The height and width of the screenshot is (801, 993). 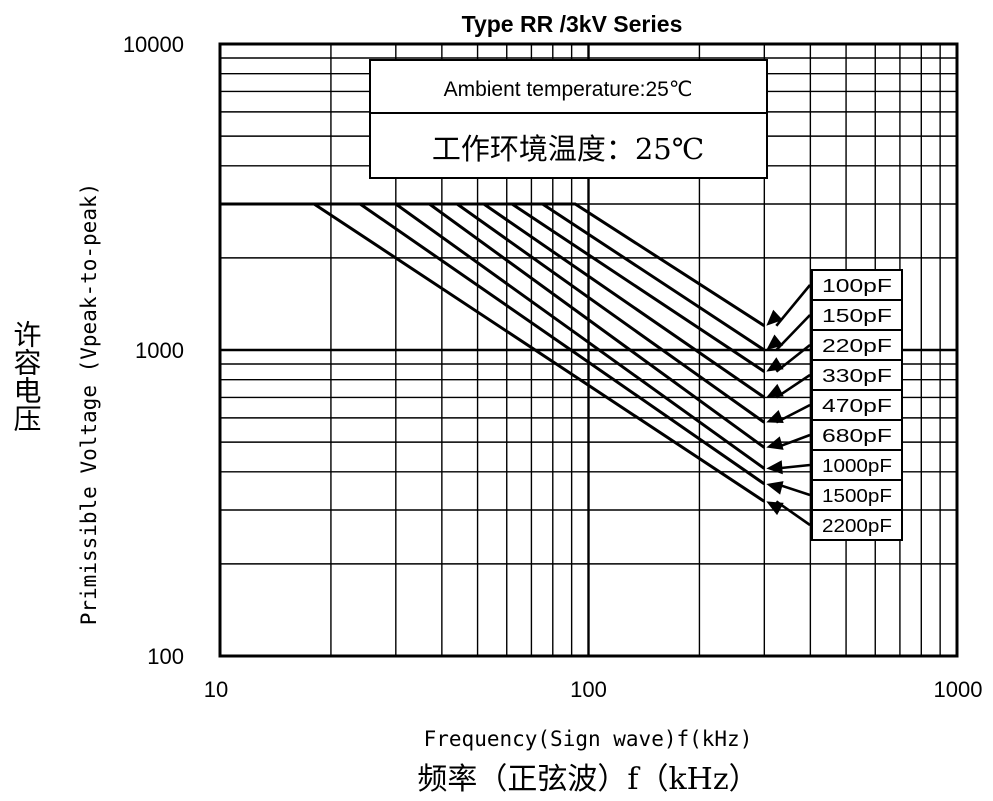 I want to click on annotation-en: Ambient temperature:25℃, so click(x=568, y=89).